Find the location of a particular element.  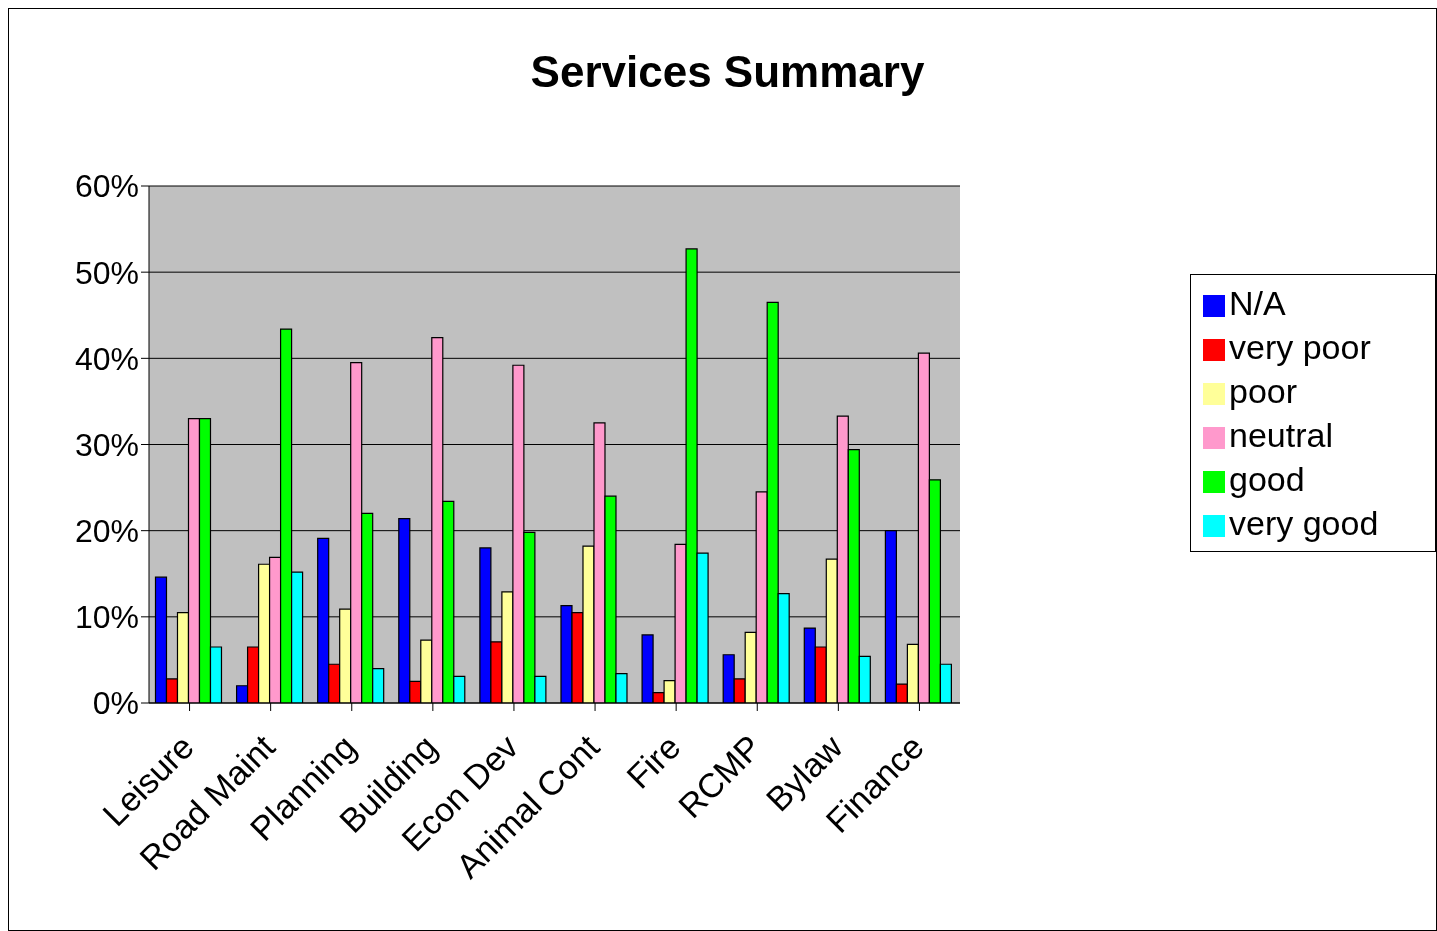

y-tick-label: 0% is located at coordinates (115, 703).